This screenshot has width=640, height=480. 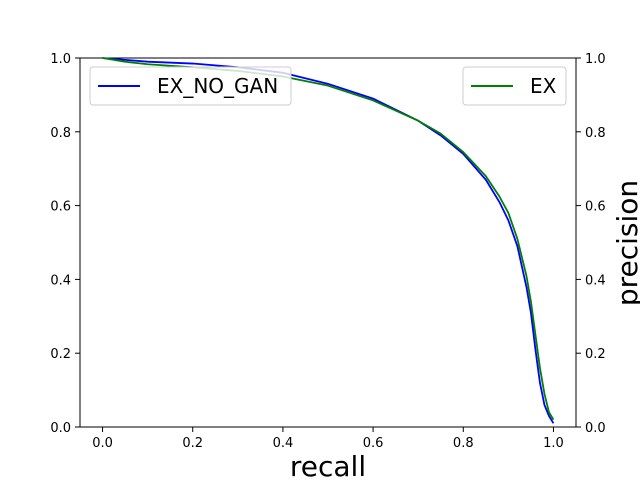 What do you see at coordinates (625, 243) in the screenshot?
I see `y-axis-label: precision` at bounding box center [625, 243].